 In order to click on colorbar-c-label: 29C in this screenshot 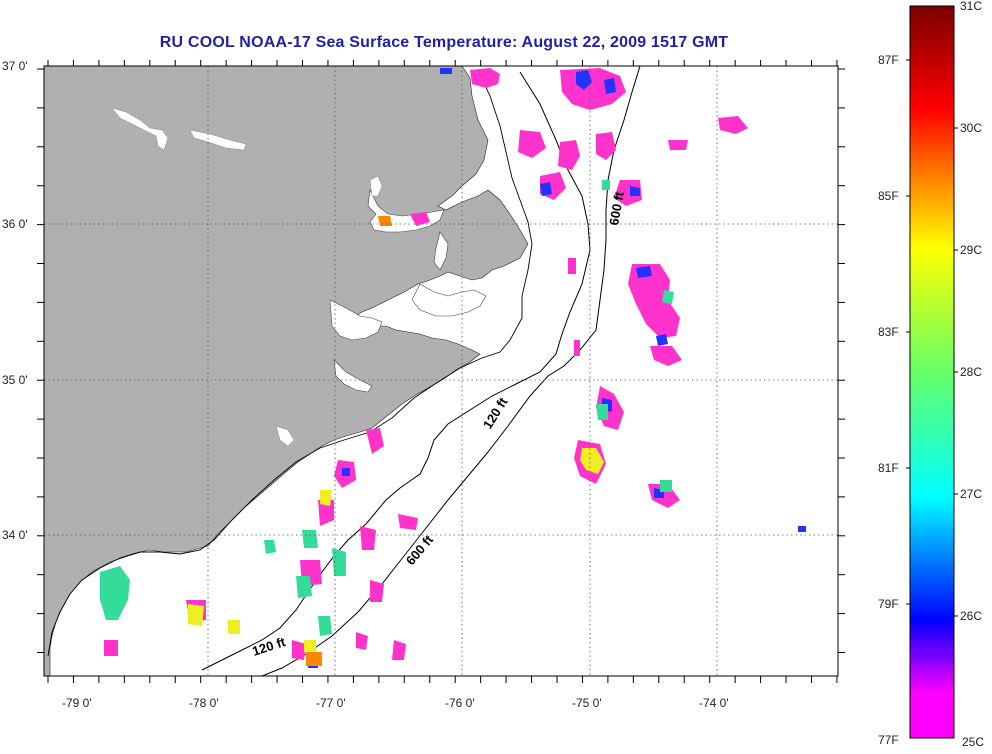, I will do `click(971, 250)`.